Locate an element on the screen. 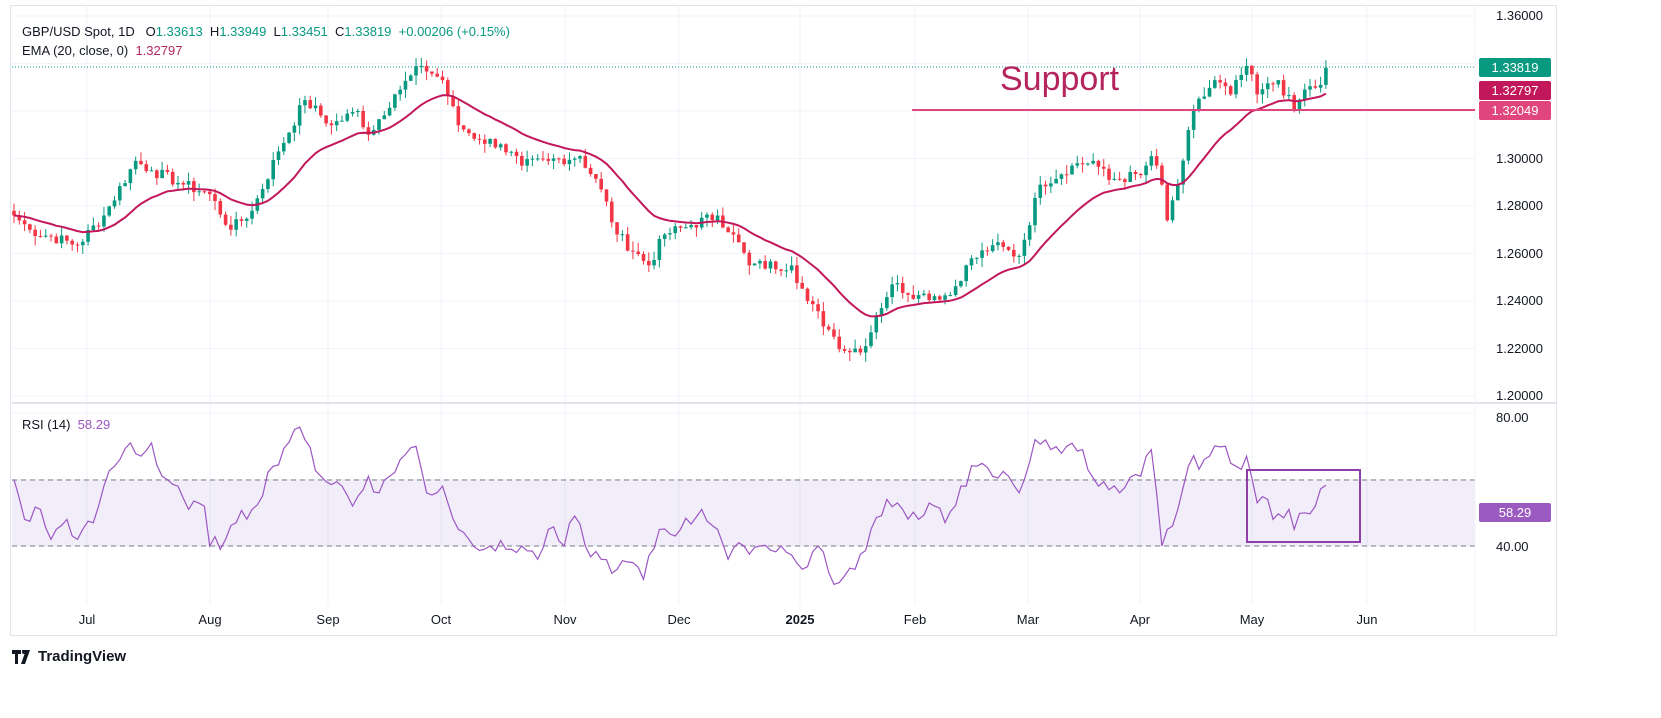 Image resolution: width=1661 pixels, height=718 pixels. ema-label: EMA (20, close, 0) is located at coordinates (75, 50).